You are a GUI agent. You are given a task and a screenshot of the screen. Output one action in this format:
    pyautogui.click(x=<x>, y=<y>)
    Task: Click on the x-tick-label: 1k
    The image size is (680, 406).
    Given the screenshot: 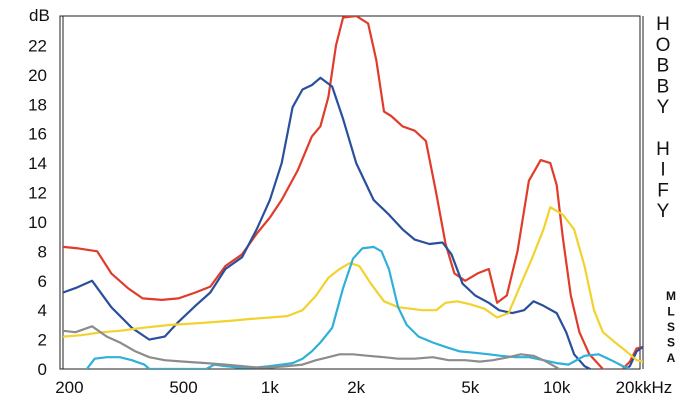 What is the action you would take?
    pyautogui.click(x=270, y=387)
    